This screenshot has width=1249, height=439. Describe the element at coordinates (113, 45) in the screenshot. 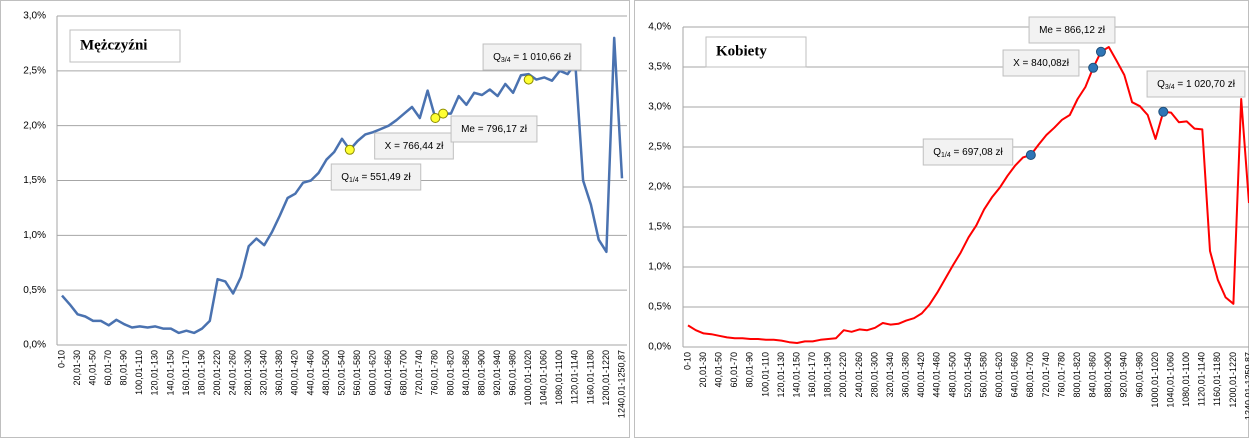

I see `chart-title: Mężczyźni` at that location.